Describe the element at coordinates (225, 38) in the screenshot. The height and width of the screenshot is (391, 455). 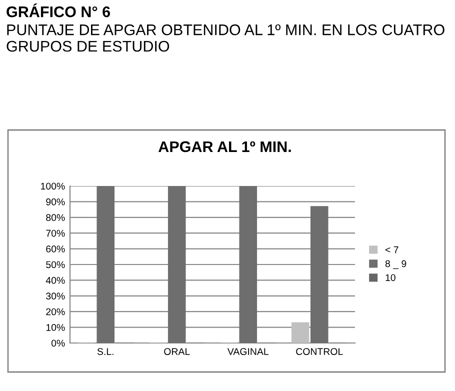
I see `text: PUNTAJE DE APGAR OBTENIDO AL 1º MIN. EN LOS CUATRO GRUPOS DE ESTUDIO` at that location.